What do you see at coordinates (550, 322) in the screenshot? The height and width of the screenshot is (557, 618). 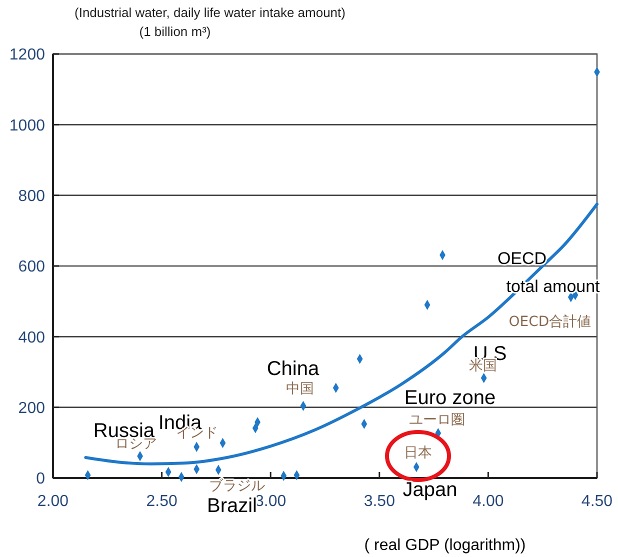 I see `annotation: OECD合計値` at bounding box center [550, 322].